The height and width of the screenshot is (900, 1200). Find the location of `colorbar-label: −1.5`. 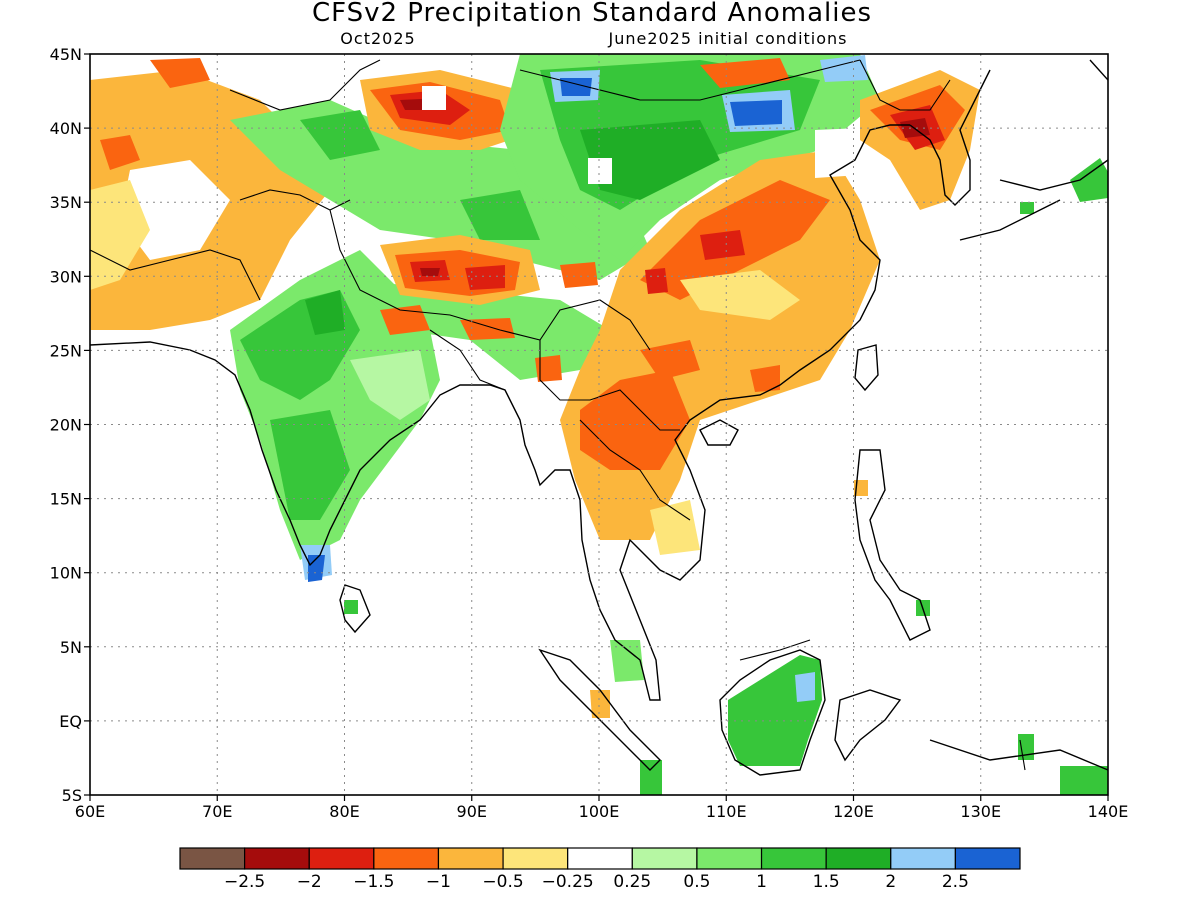

colorbar-label: −1.5 is located at coordinates (373, 882).